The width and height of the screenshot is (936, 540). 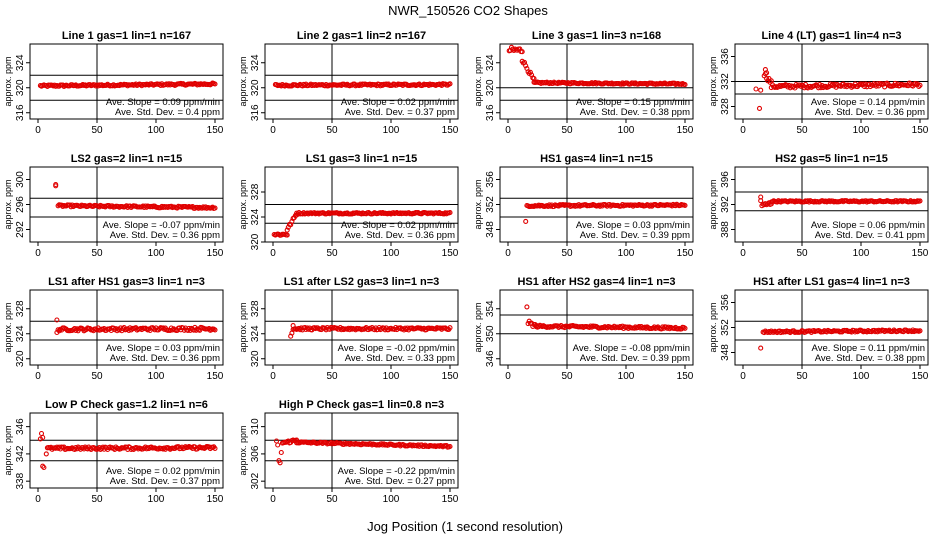 What do you see at coordinates (596, 282) in the screenshot?
I see `panel-title: HS1 after HS2 gas=4 lin=1 n=3` at bounding box center [596, 282].